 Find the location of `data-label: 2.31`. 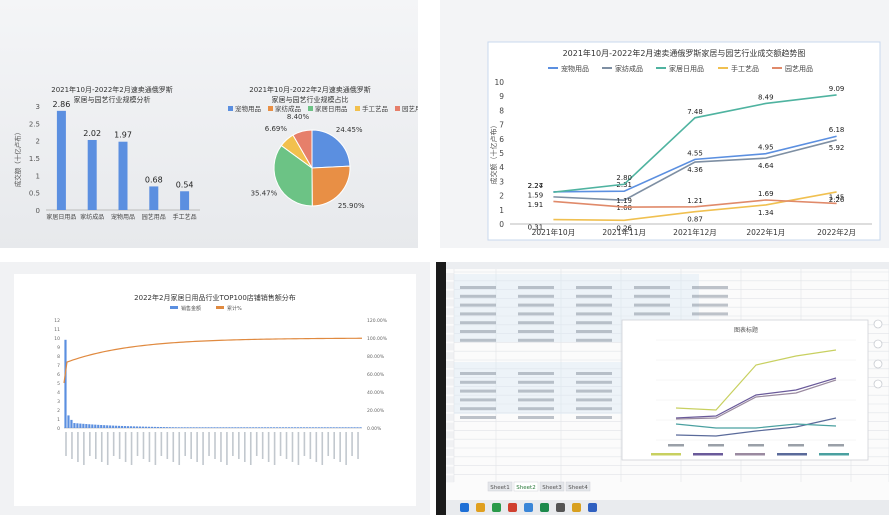

data-label: 2.31 is located at coordinates (624, 185).